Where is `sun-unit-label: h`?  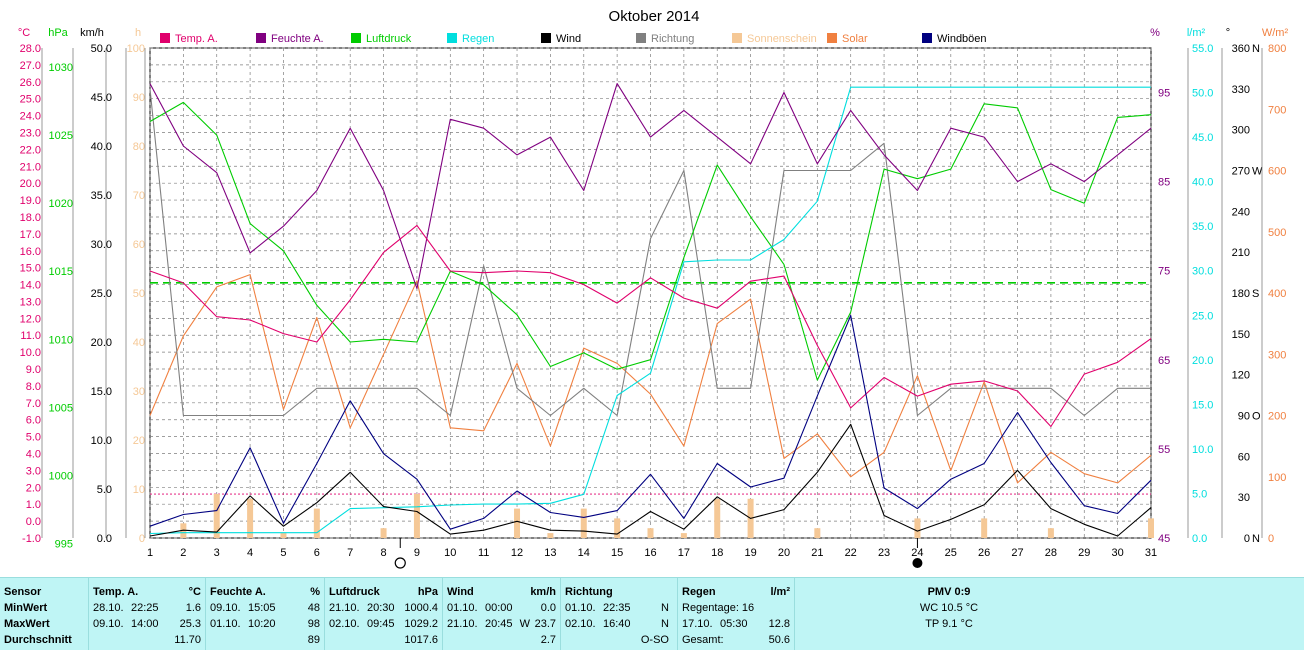
sun-unit-label: h is located at coordinates (138, 33).